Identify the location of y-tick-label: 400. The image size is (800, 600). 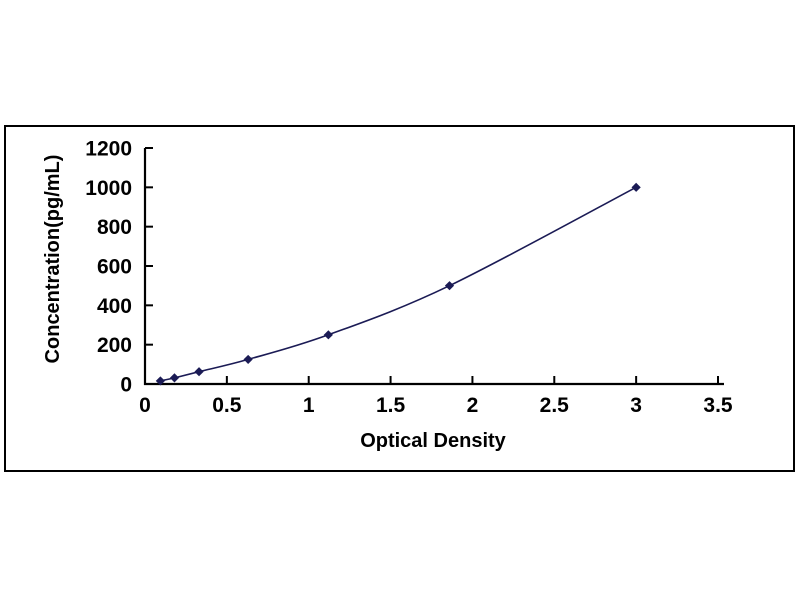
(114, 306).